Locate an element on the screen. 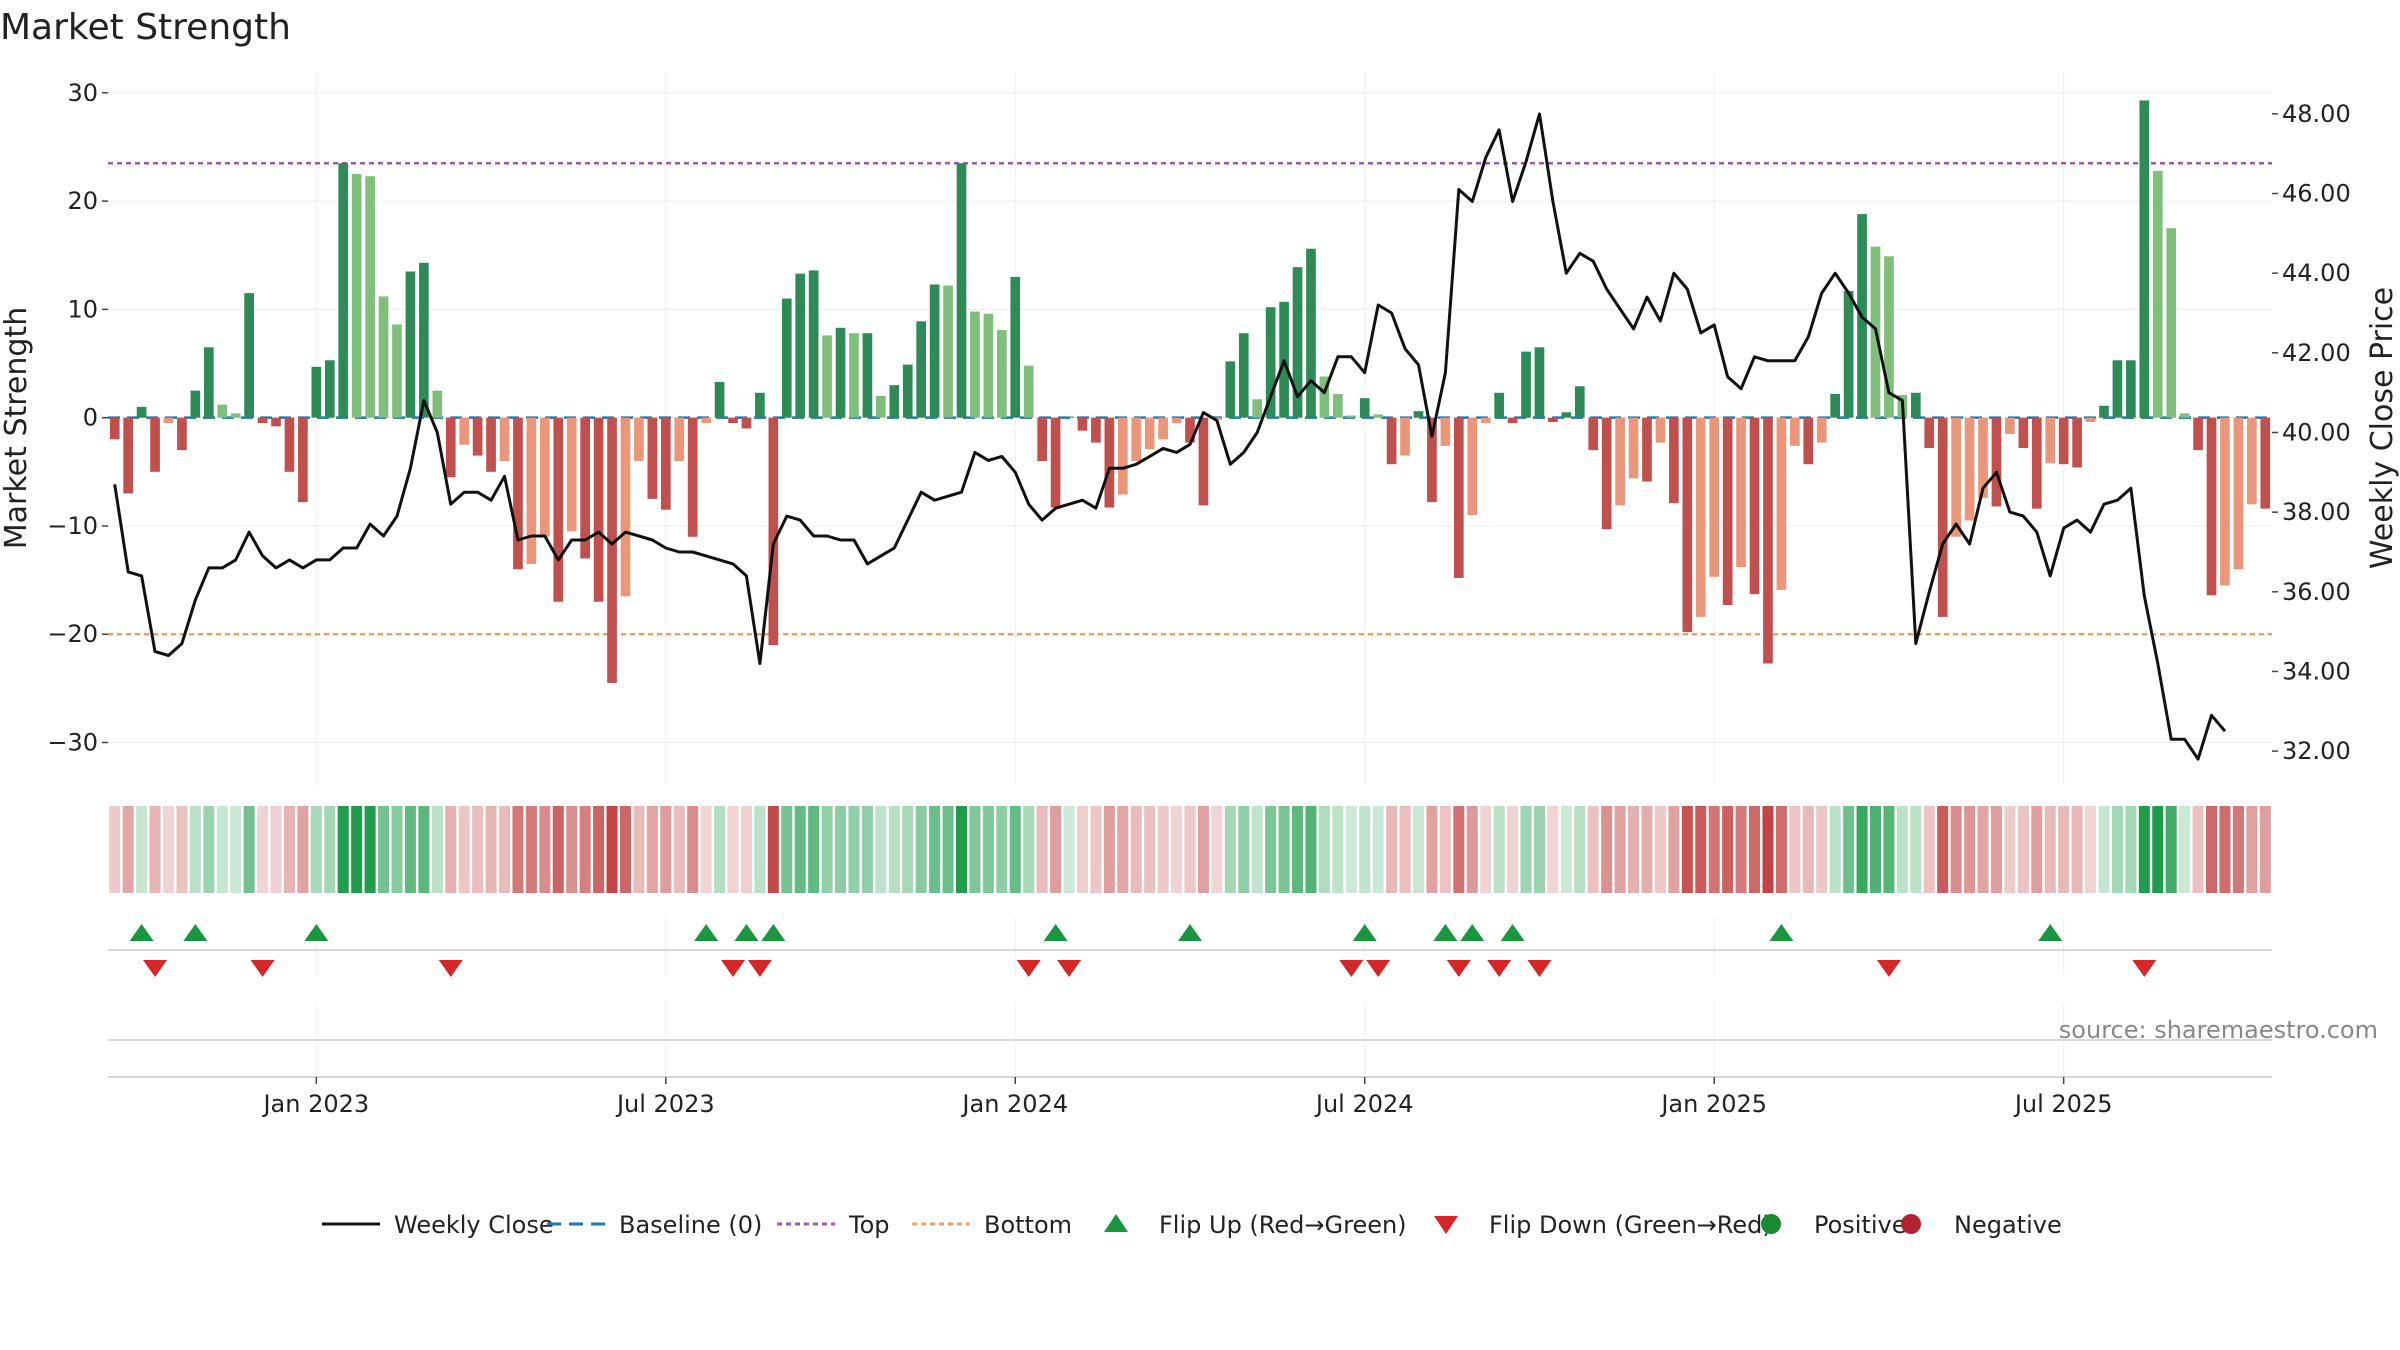 The height and width of the screenshot is (1350, 2400). y2-tick-label: 32.00 is located at coordinates (2316, 751).